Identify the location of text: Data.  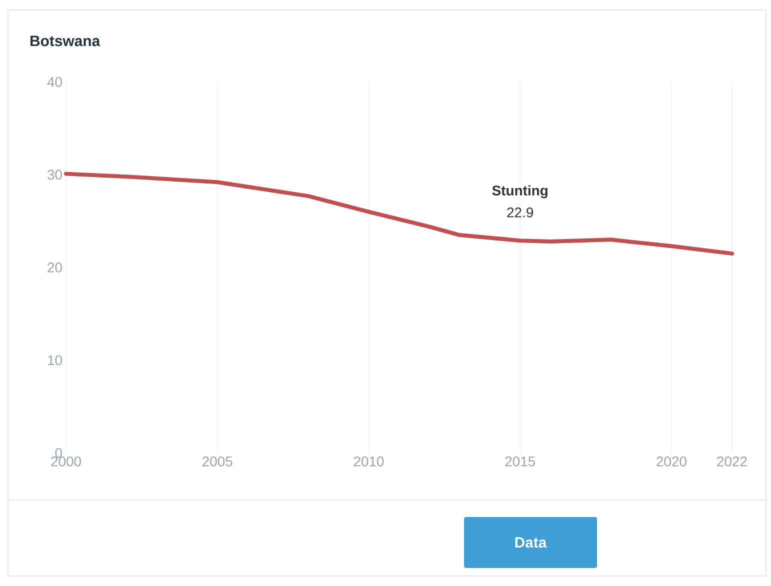
(531, 542).